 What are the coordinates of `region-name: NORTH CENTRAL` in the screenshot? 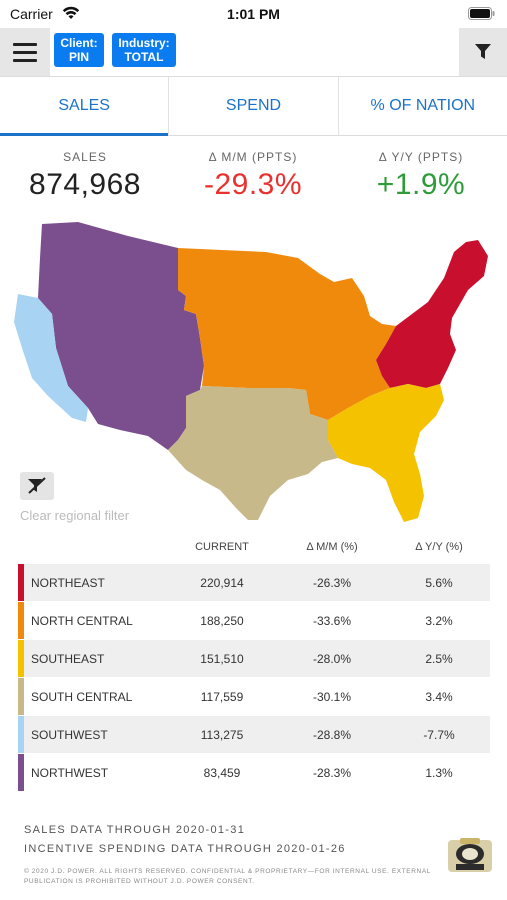 It's located at (82, 620).